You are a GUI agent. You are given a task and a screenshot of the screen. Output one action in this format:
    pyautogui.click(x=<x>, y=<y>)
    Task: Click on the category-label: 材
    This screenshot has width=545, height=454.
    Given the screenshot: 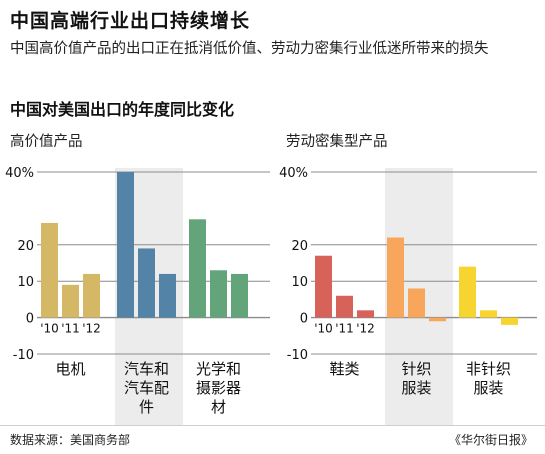 What is the action you would take?
    pyautogui.click(x=218, y=407)
    